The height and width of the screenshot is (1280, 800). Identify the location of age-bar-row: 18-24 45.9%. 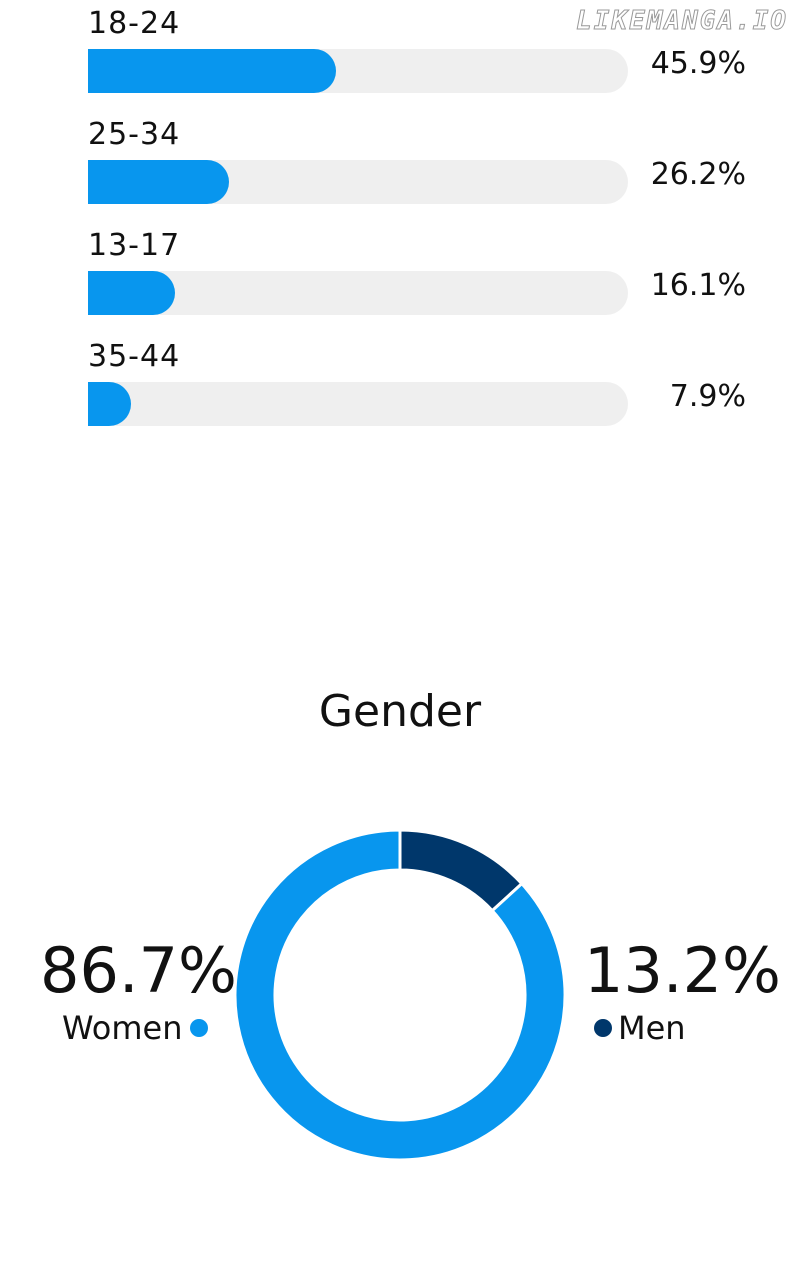
(438, 56).